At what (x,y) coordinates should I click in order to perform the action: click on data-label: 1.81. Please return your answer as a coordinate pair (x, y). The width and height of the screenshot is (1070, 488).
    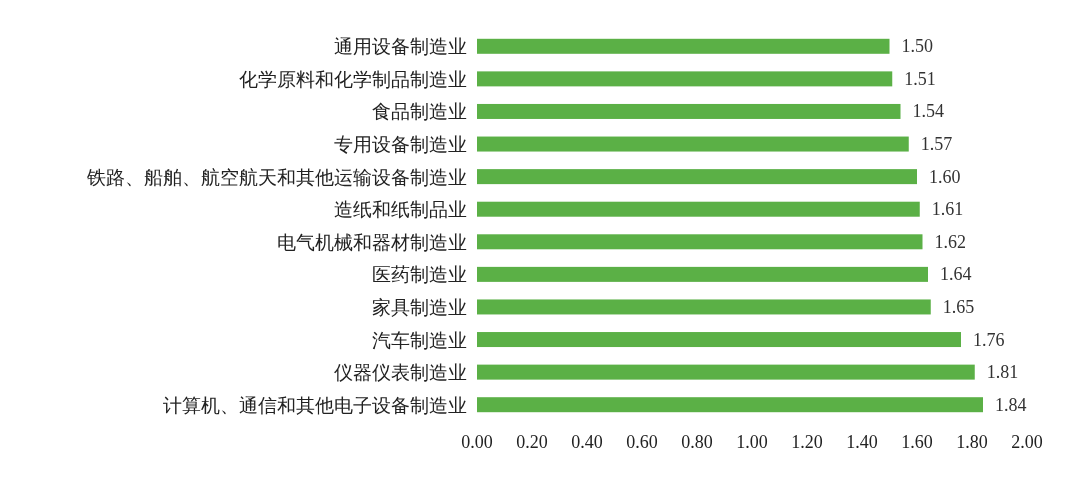
    Looking at the image, I should click on (1002, 372).